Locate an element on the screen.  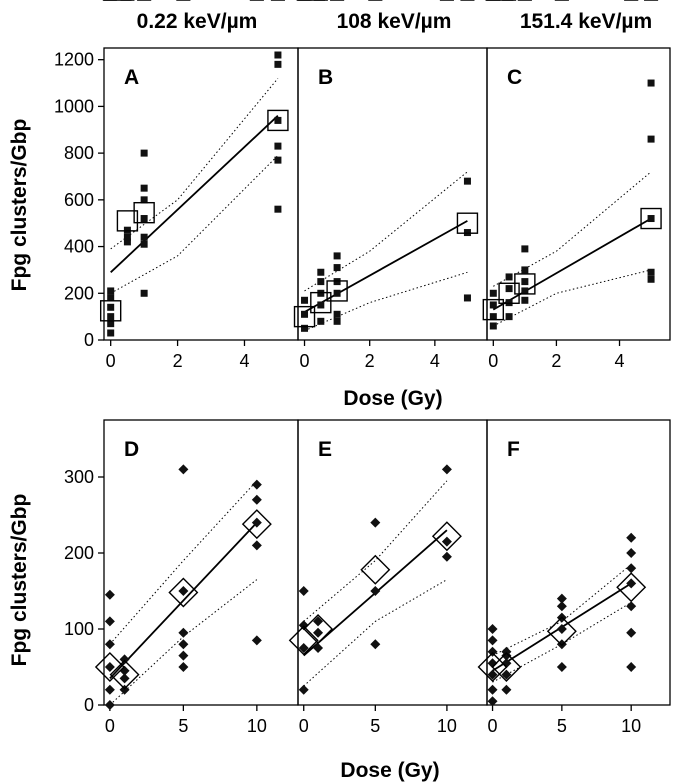
y-tick-label: 400 is located at coordinates (79, 247).